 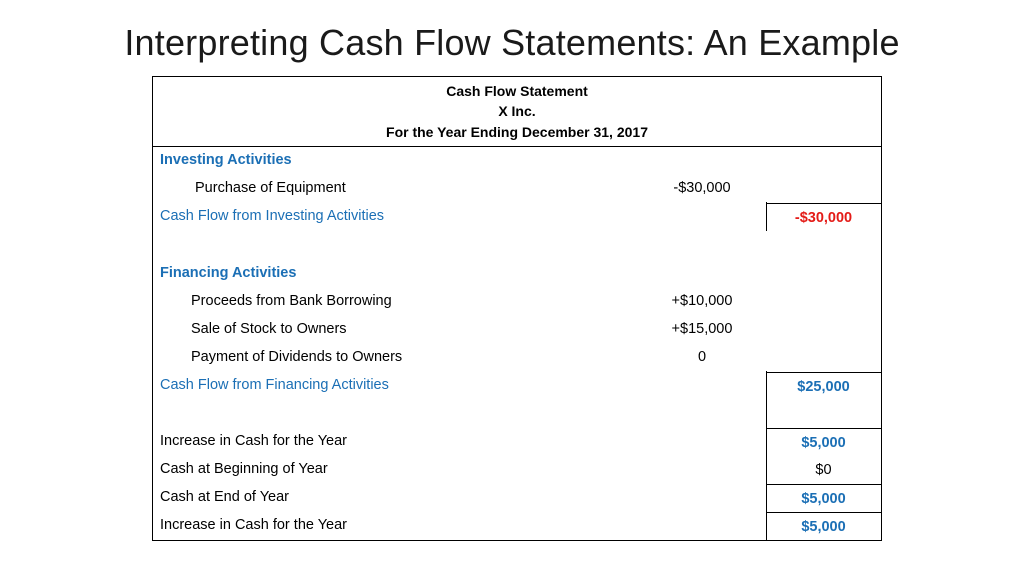 What do you see at coordinates (823, 386) in the screenshot?
I see `financing-total-value: $25,000` at bounding box center [823, 386].